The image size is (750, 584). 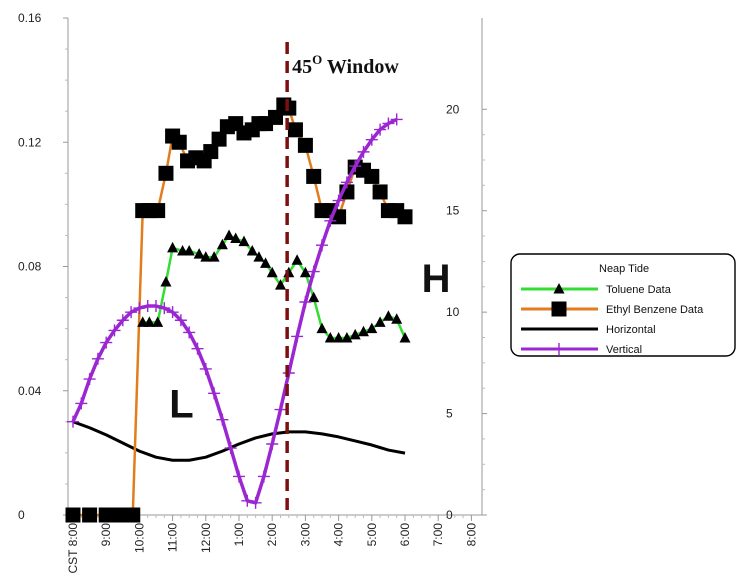 I want to click on x-tick-label: CST 8:00, so click(x=73, y=548).